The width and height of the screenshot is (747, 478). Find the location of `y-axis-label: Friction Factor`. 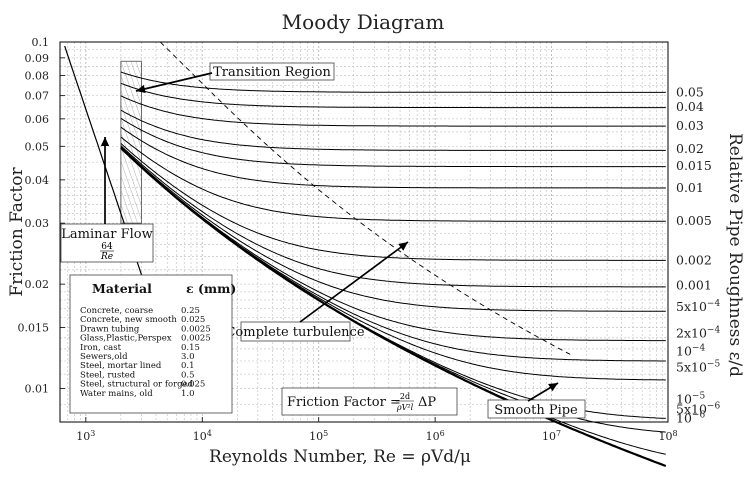

y-axis-label: Friction Factor is located at coordinates (17, 232).